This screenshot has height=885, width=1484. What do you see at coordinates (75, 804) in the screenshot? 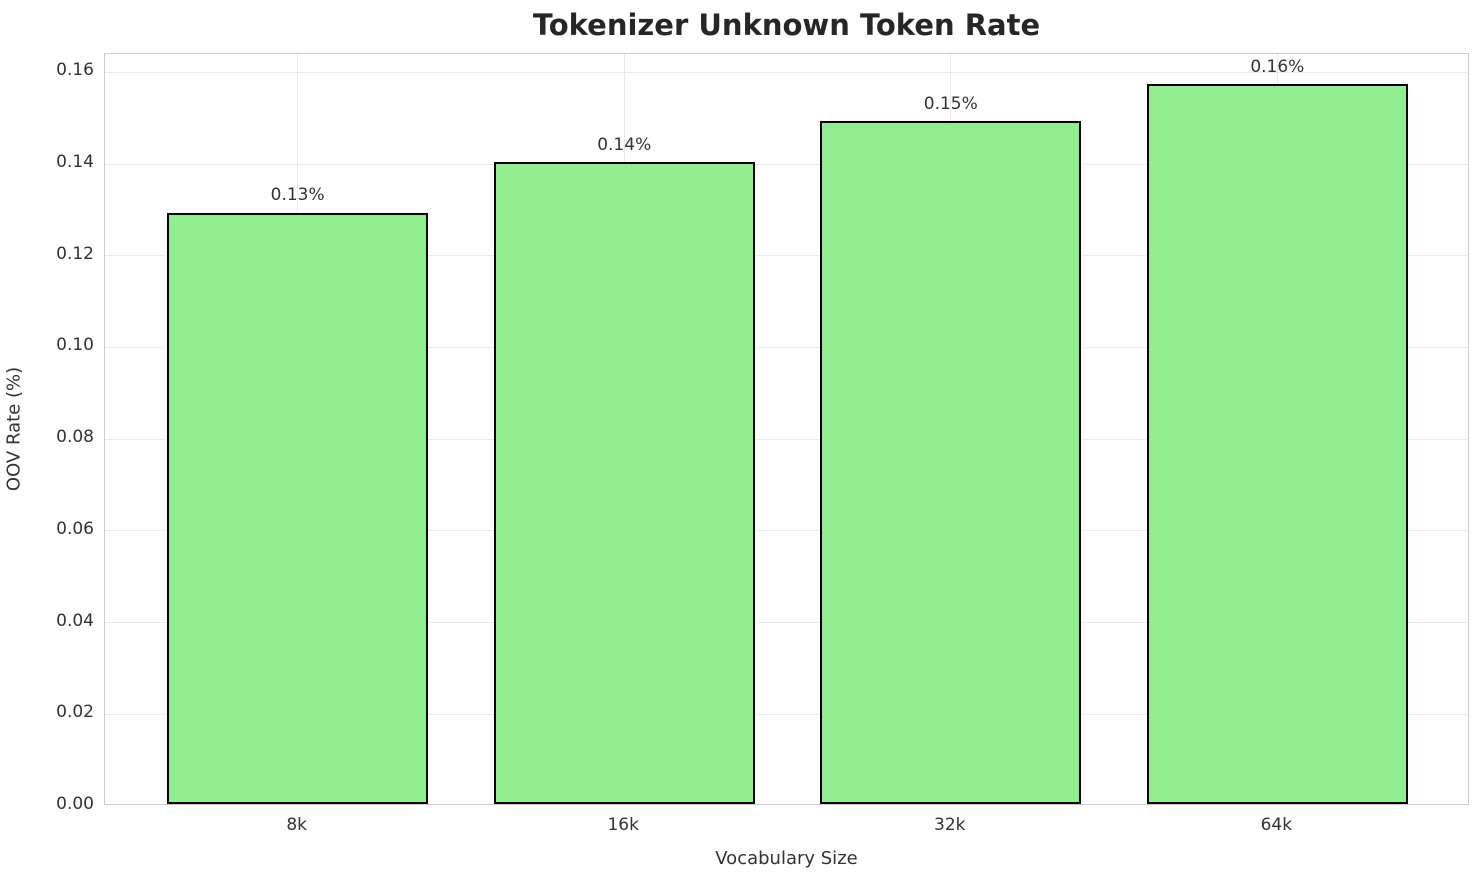
I see `y-tick-label: 0.00` at bounding box center [75, 804].